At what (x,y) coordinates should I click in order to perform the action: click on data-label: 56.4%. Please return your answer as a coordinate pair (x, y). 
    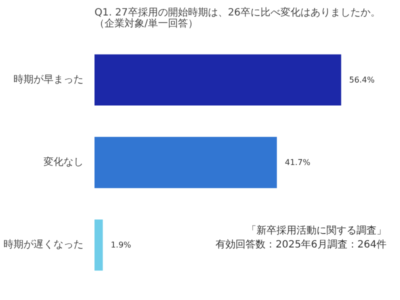
    Looking at the image, I should click on (362, 79).